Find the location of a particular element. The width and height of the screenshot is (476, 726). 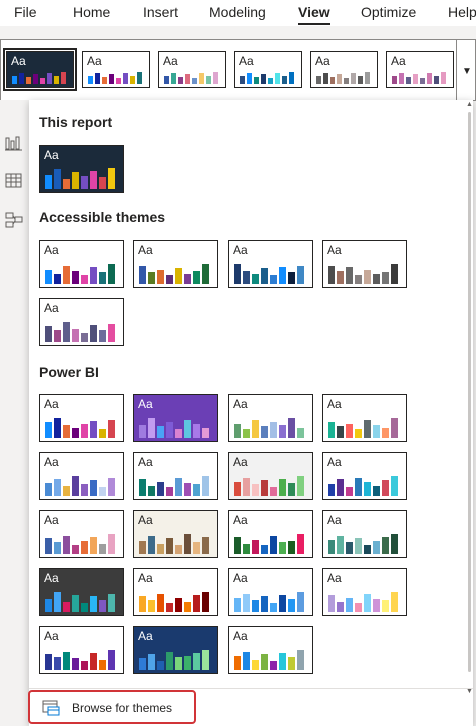

ribbon-theme-2: Aa is located at coordinates (192, 69).